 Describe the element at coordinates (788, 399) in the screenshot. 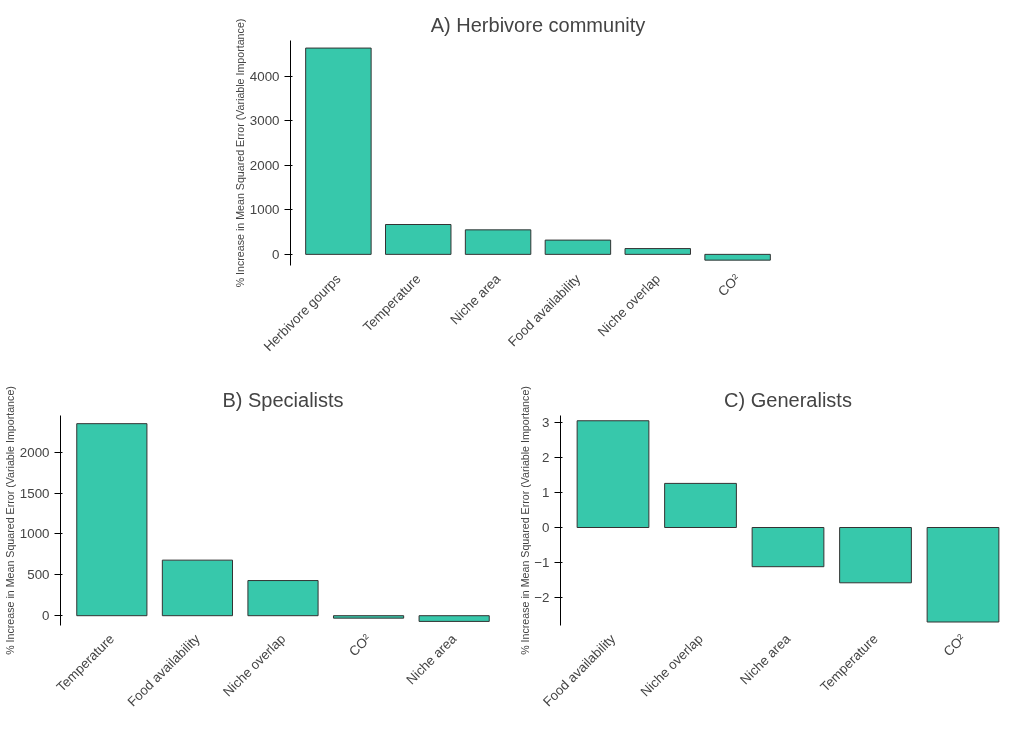

I see `chart-title: C) Generalists` at that location.